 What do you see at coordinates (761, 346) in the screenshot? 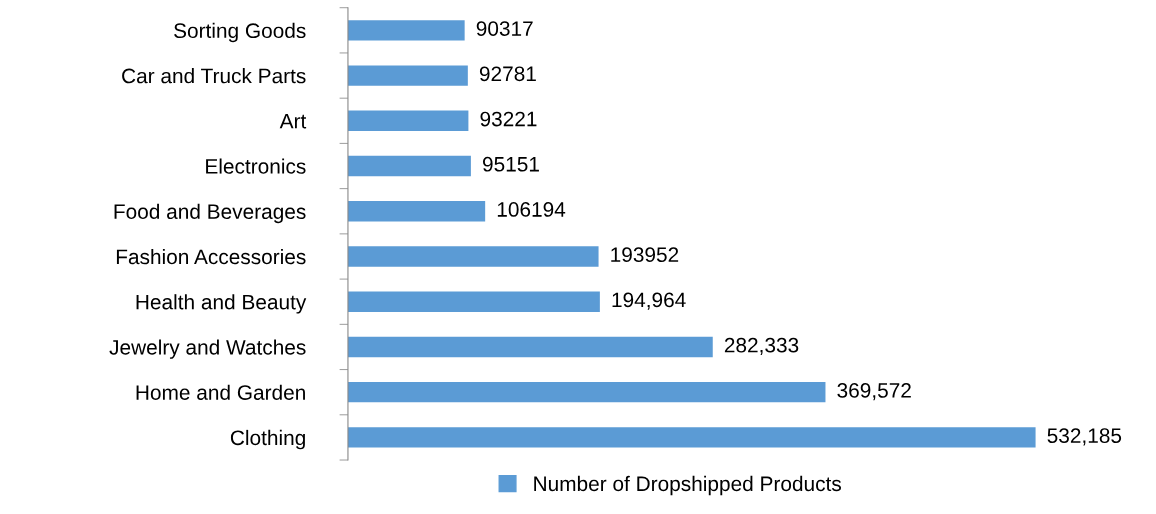
I see `data-label: 282,333` at bounding box center [761, 346].